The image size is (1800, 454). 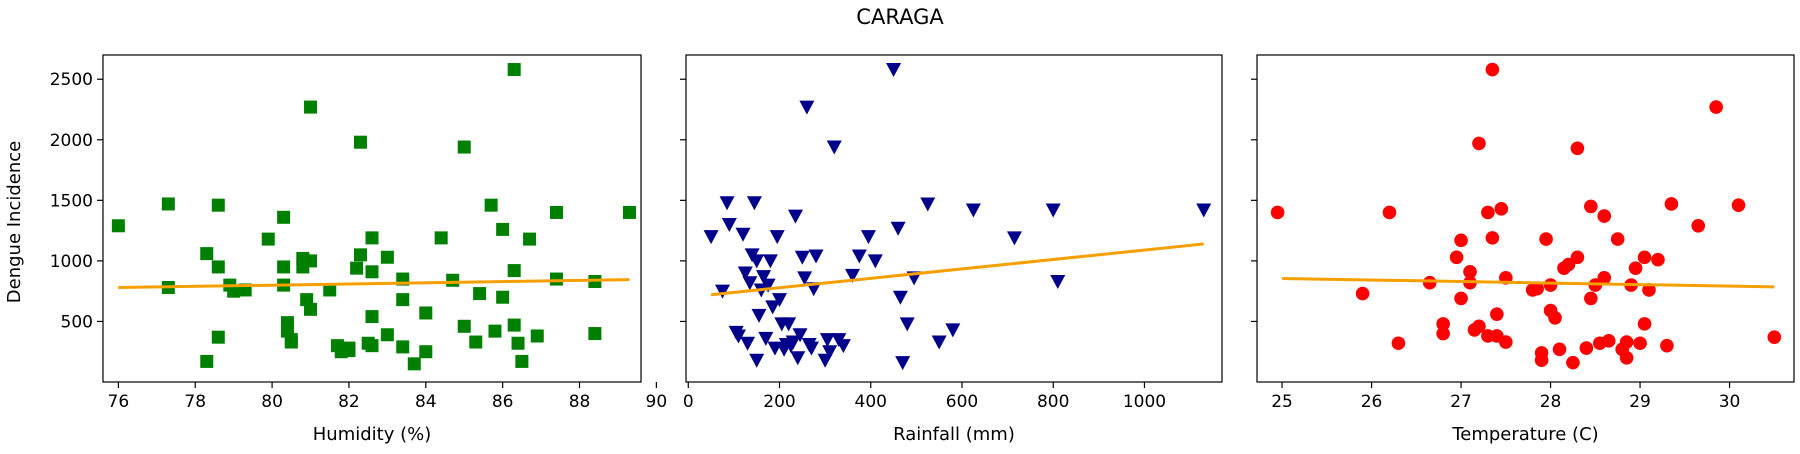 I want to click on x-tick-label: 80, so click(x=272, y=402).